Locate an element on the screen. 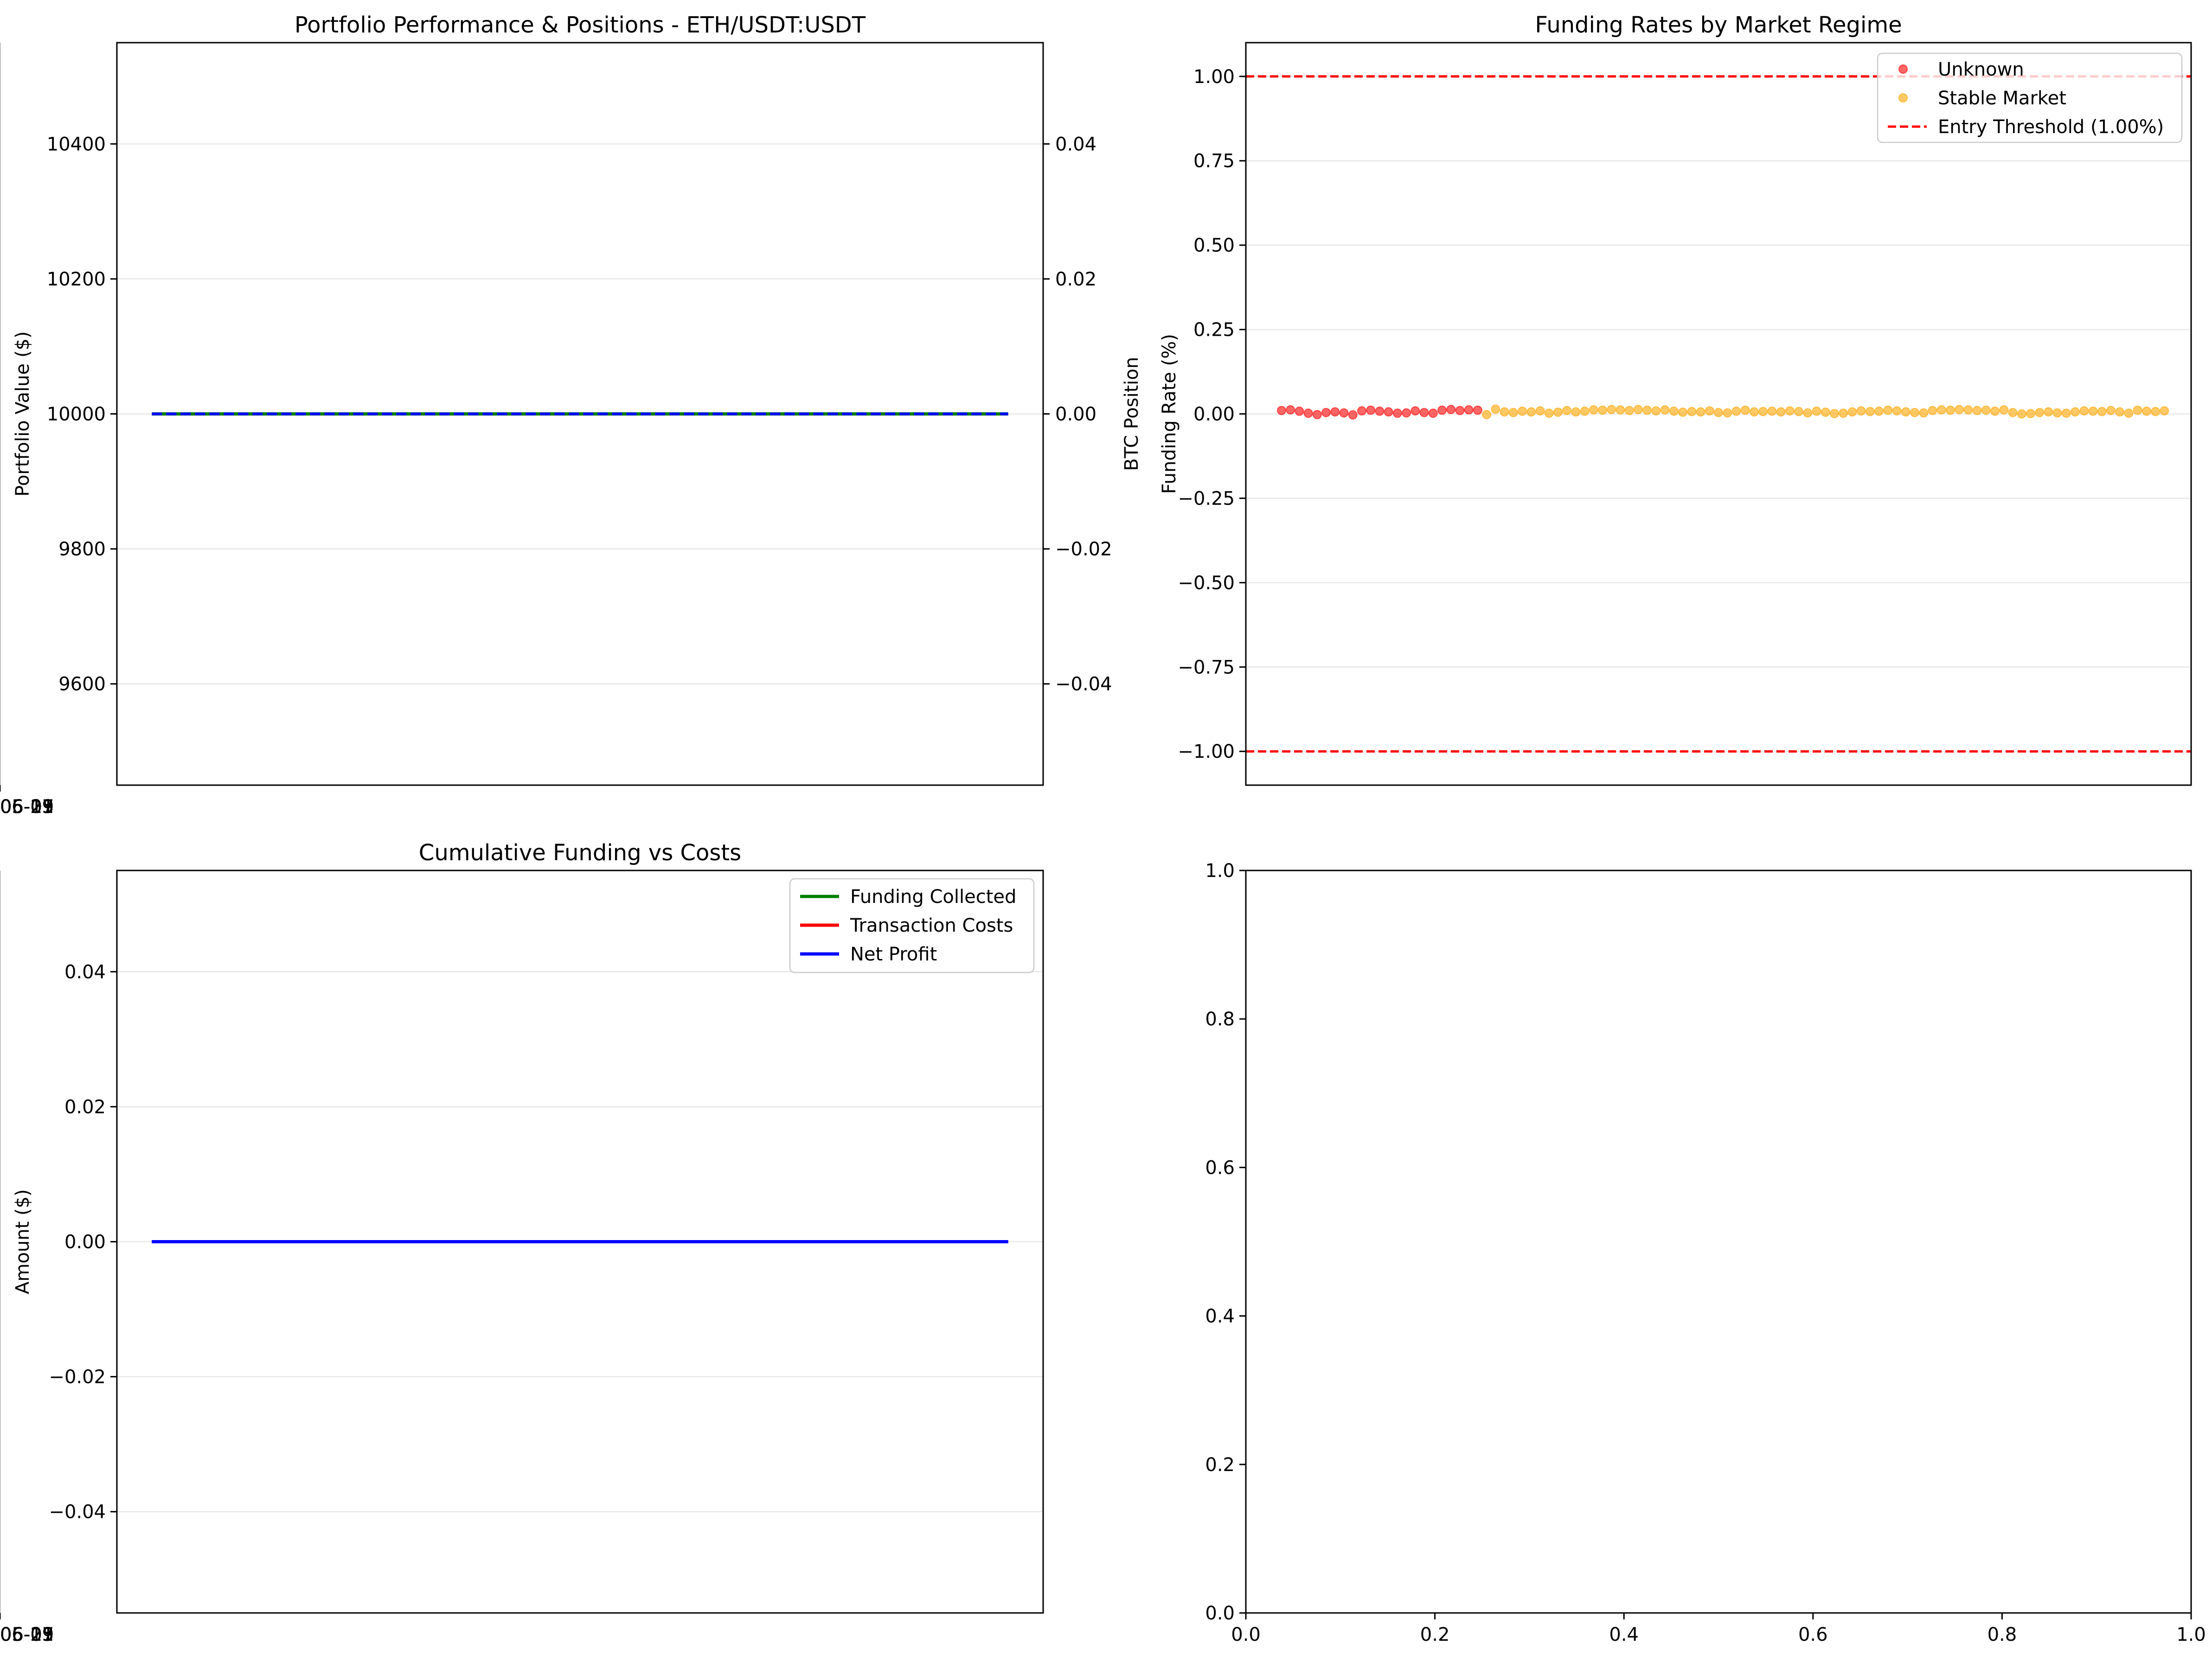  legend-label: Entry Threshold (1.00%) is located at coordinates (2051, 127).